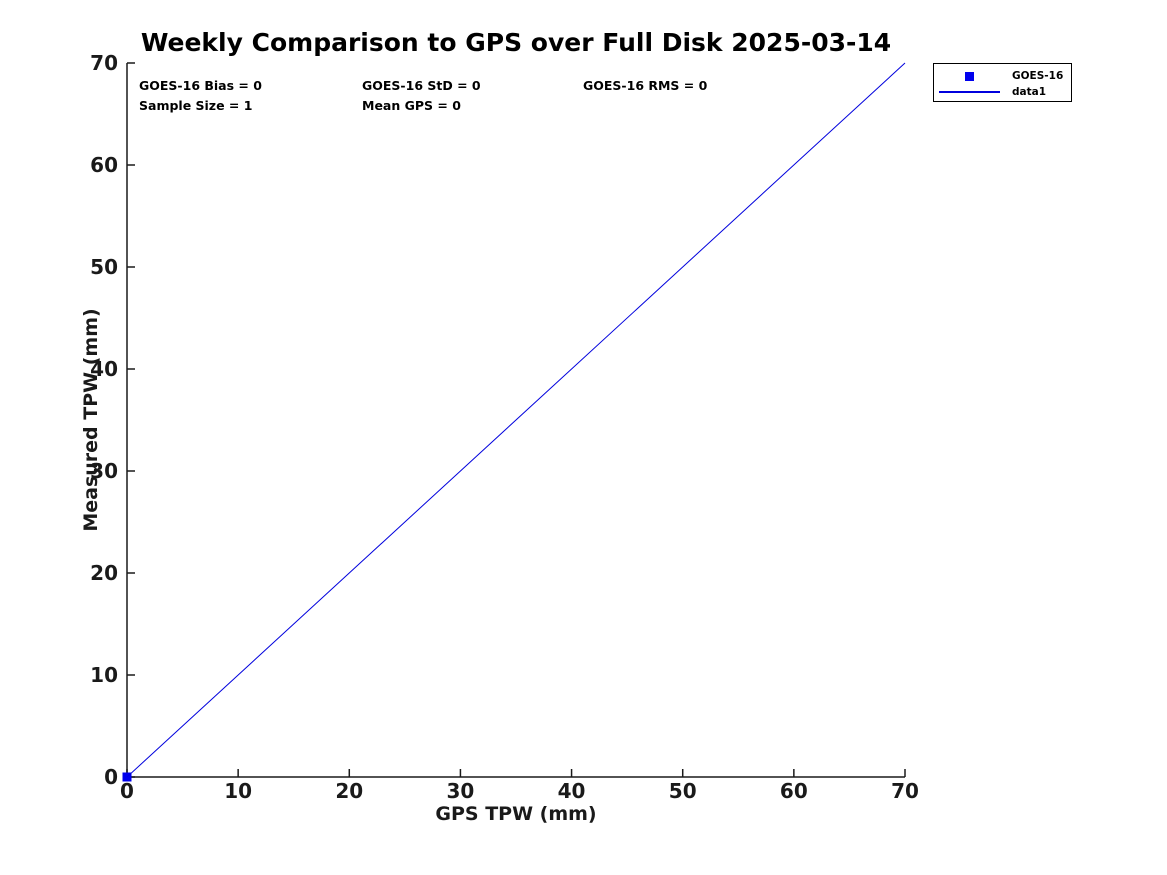 The height and width of the screenshot is (875, 1167). What do you see at coordinates (905, 791) in the screenshot?
I see `x-tick-label: 70` at bounding box center [905, 791].